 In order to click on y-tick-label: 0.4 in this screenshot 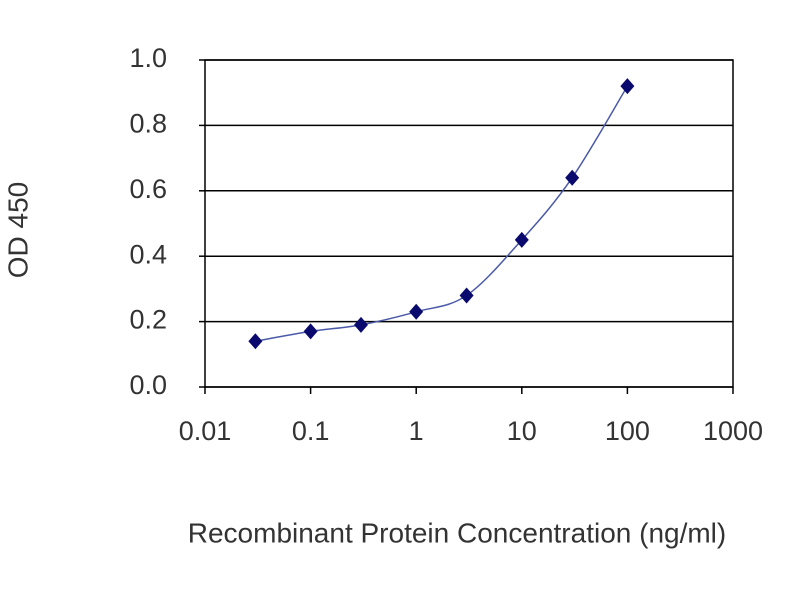, I will do `click(148, 254)`.